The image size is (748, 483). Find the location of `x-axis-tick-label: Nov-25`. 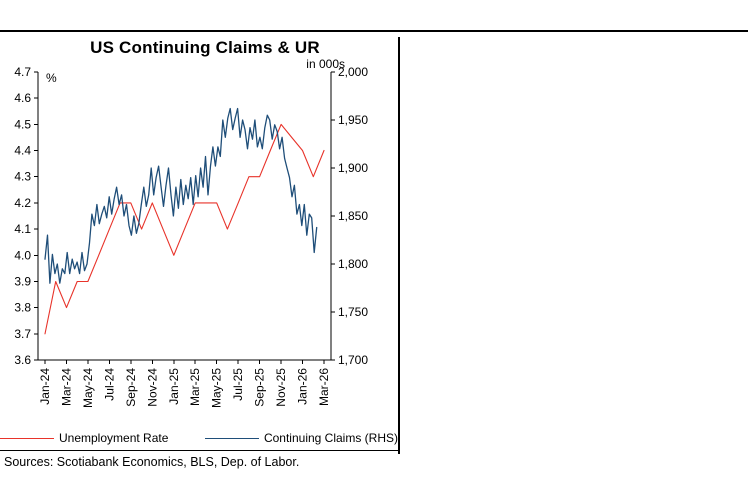

x-axis-tick-label: Nov-25 is located at coordinates (281, 387).